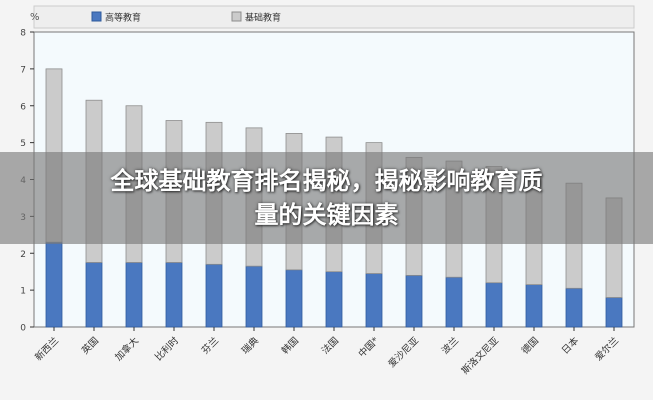  What do you see at coordinates (46, 349) in the screenshot?
I see `x-tick-label: 新西兰` at bounding box center [46, 349].